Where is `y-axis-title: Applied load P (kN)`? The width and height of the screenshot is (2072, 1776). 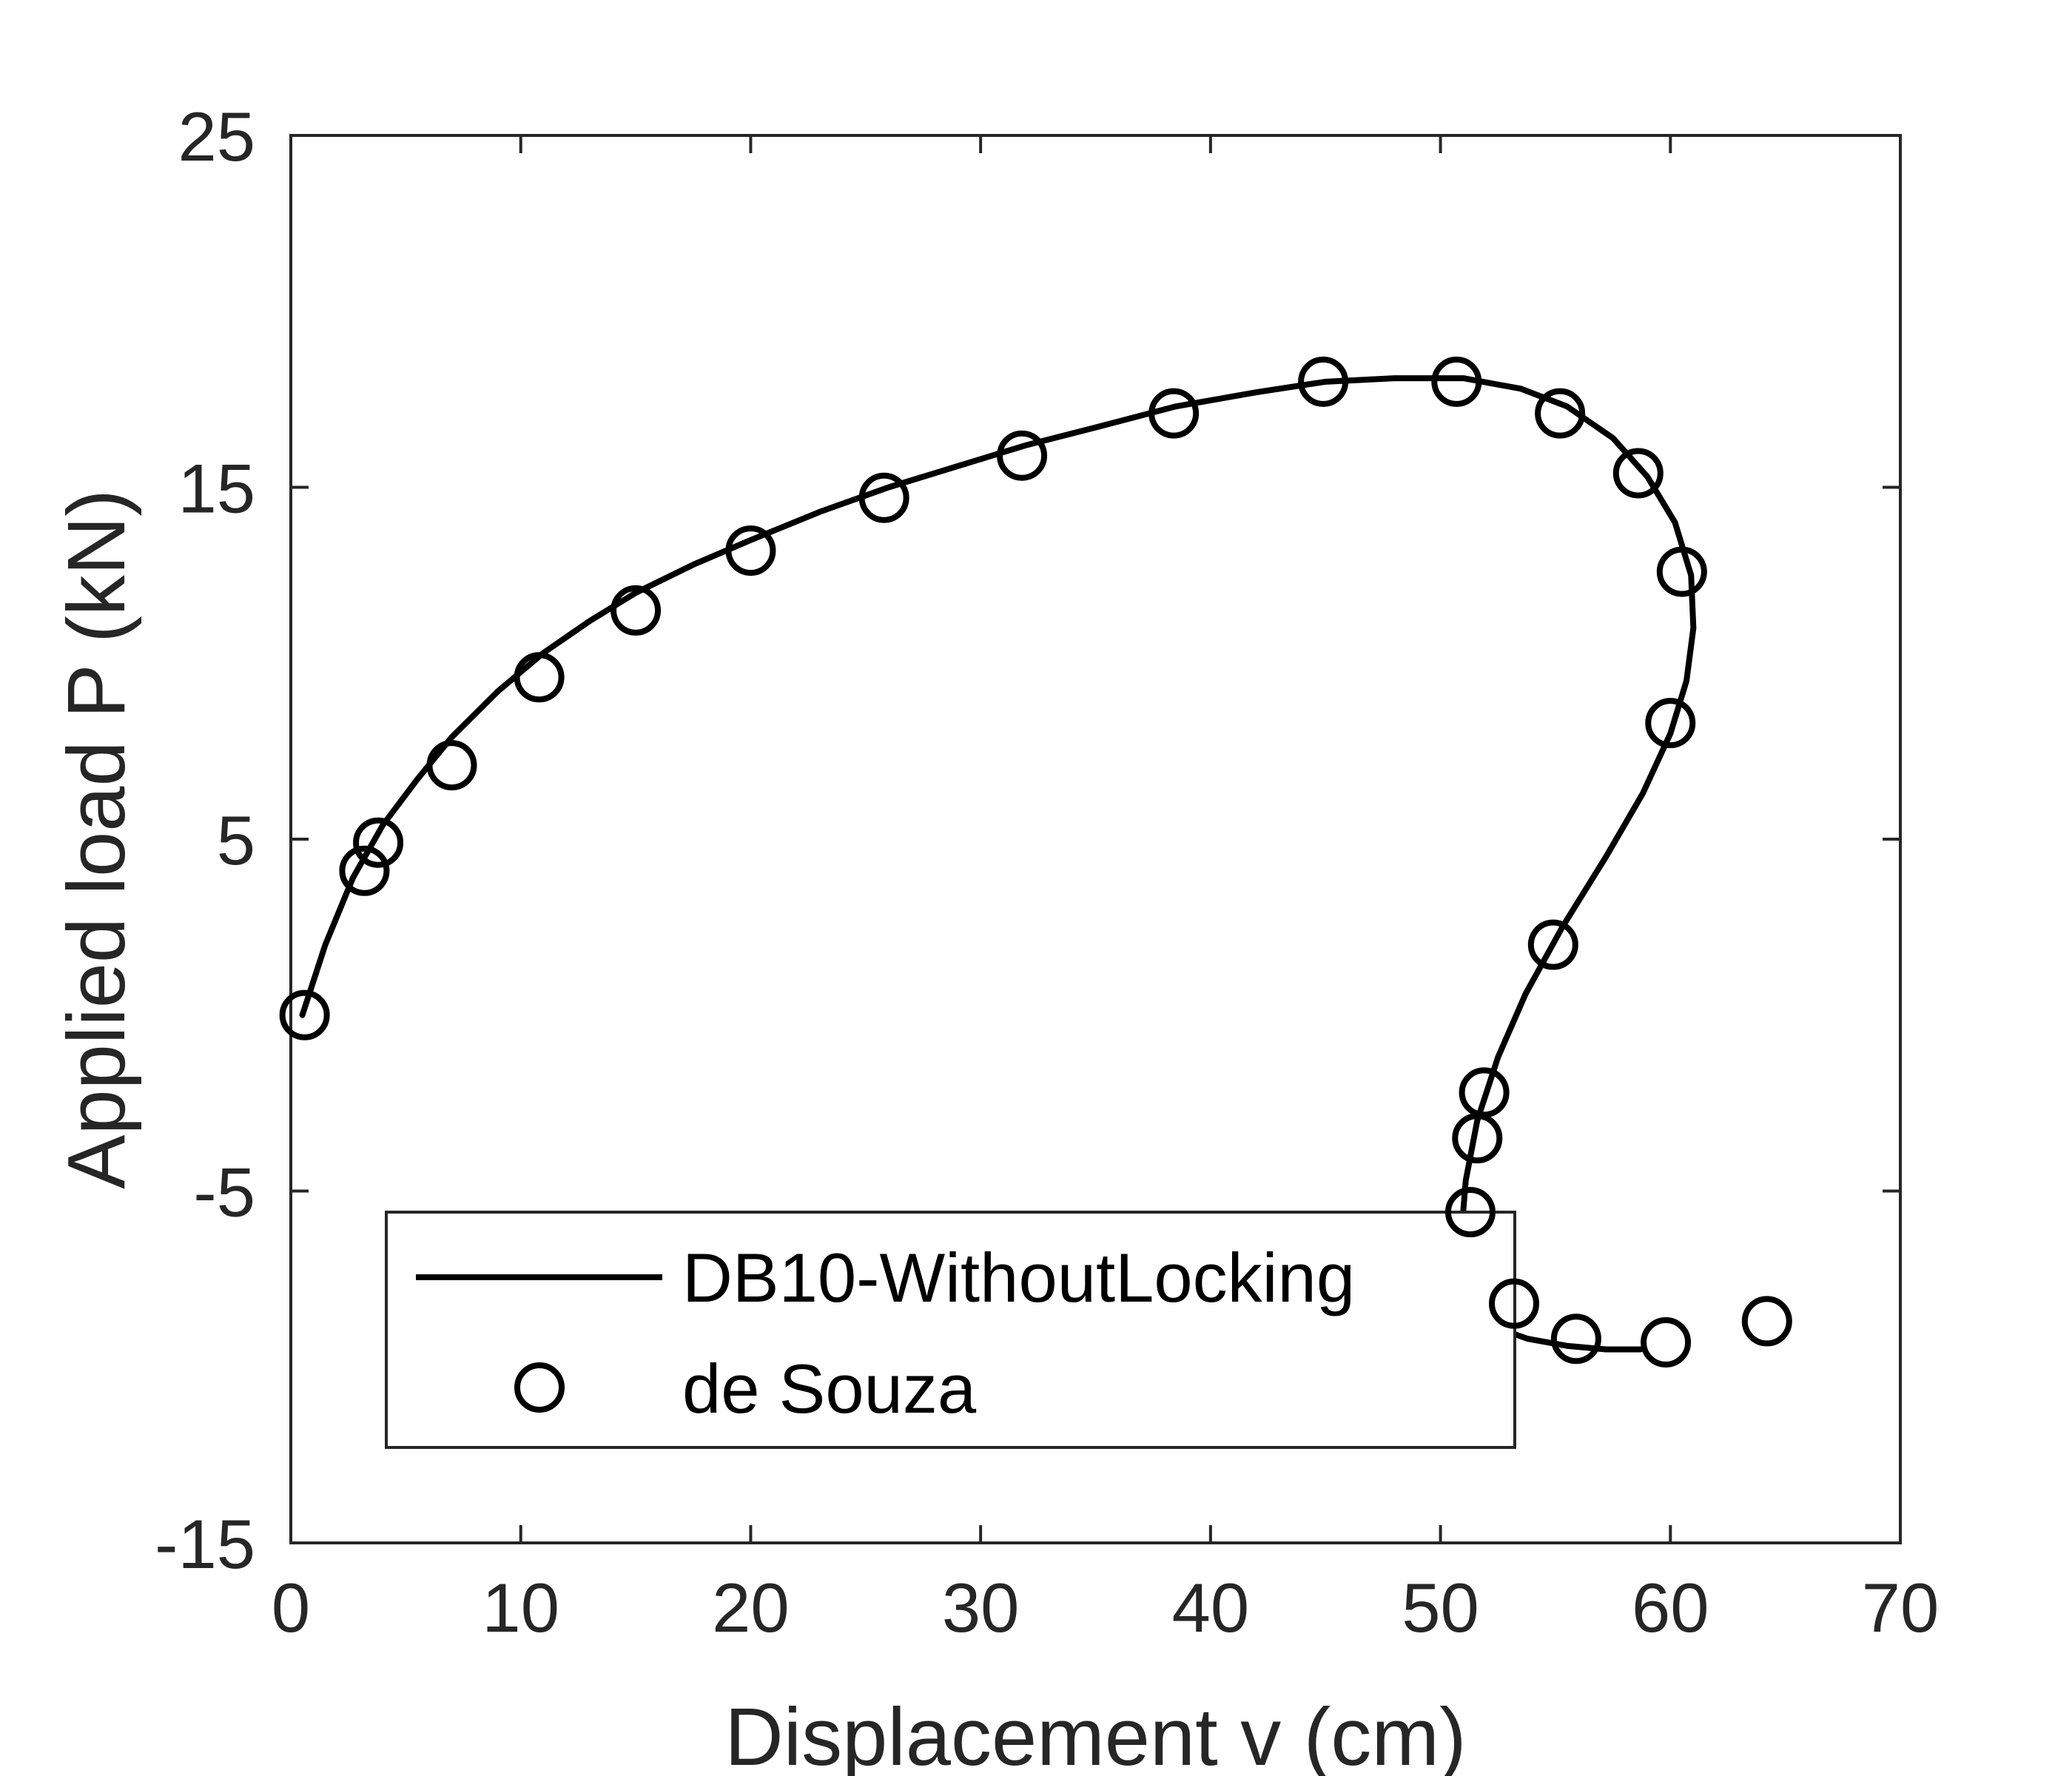 y-axis-title: Applied load P (kN) is located at coordinates (96, 839).